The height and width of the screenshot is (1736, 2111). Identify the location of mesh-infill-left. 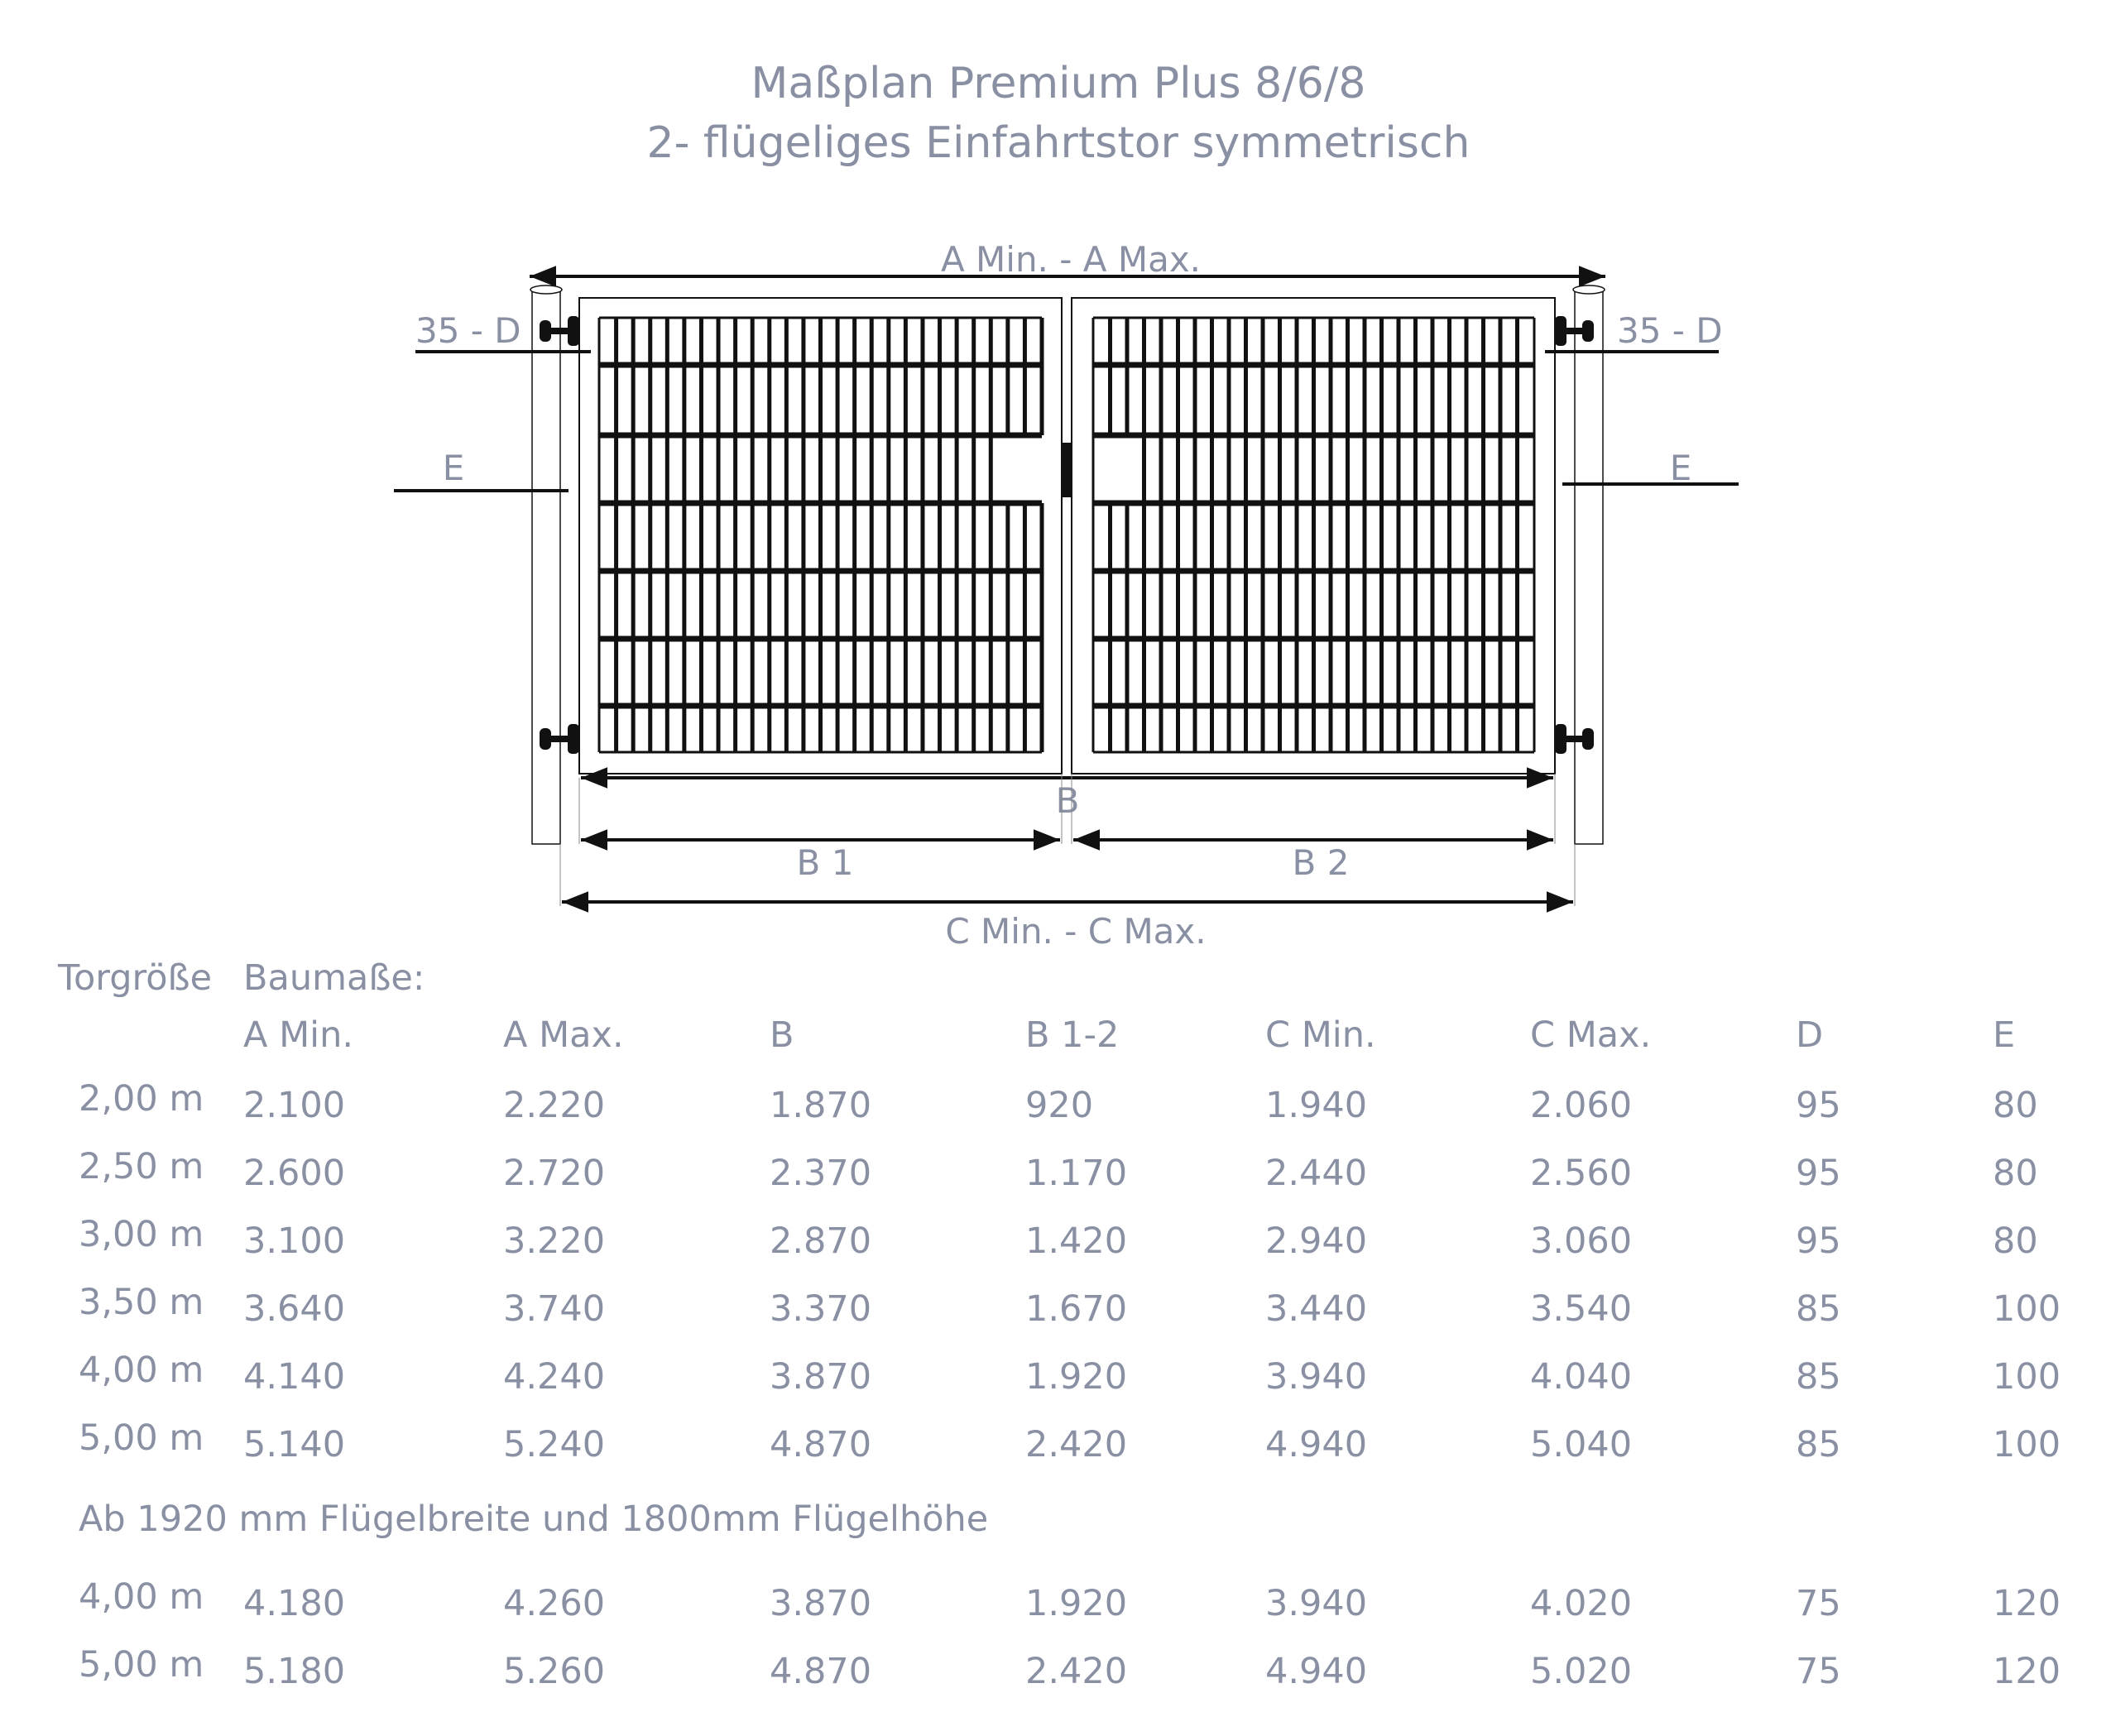
(820, 535).